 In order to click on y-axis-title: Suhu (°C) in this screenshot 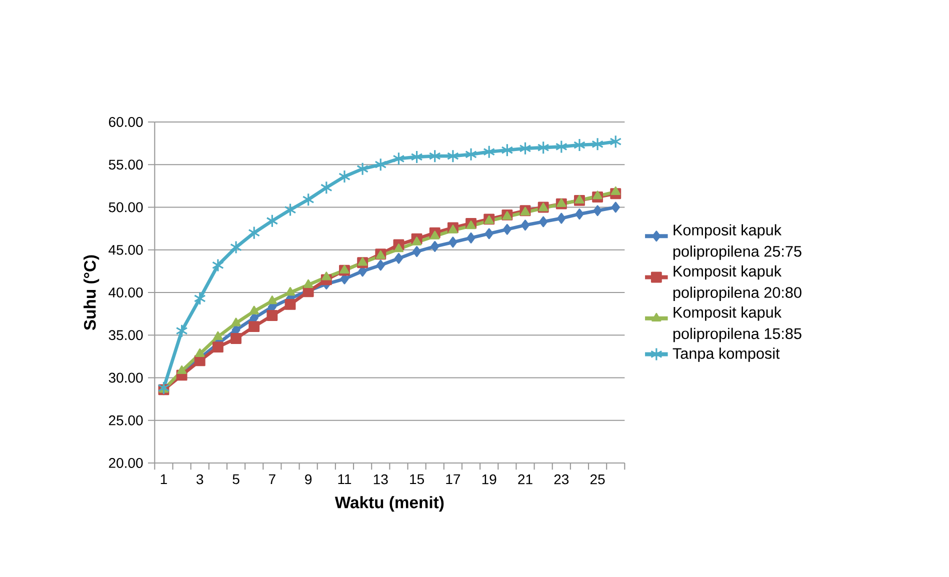, I will do `click(92, 292)`.